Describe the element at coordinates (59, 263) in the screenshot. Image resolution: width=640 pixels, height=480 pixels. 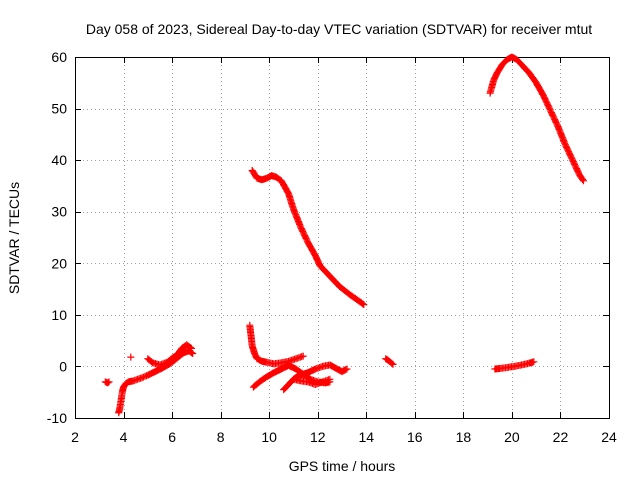
I see `y-tick-label: 20` at that location.